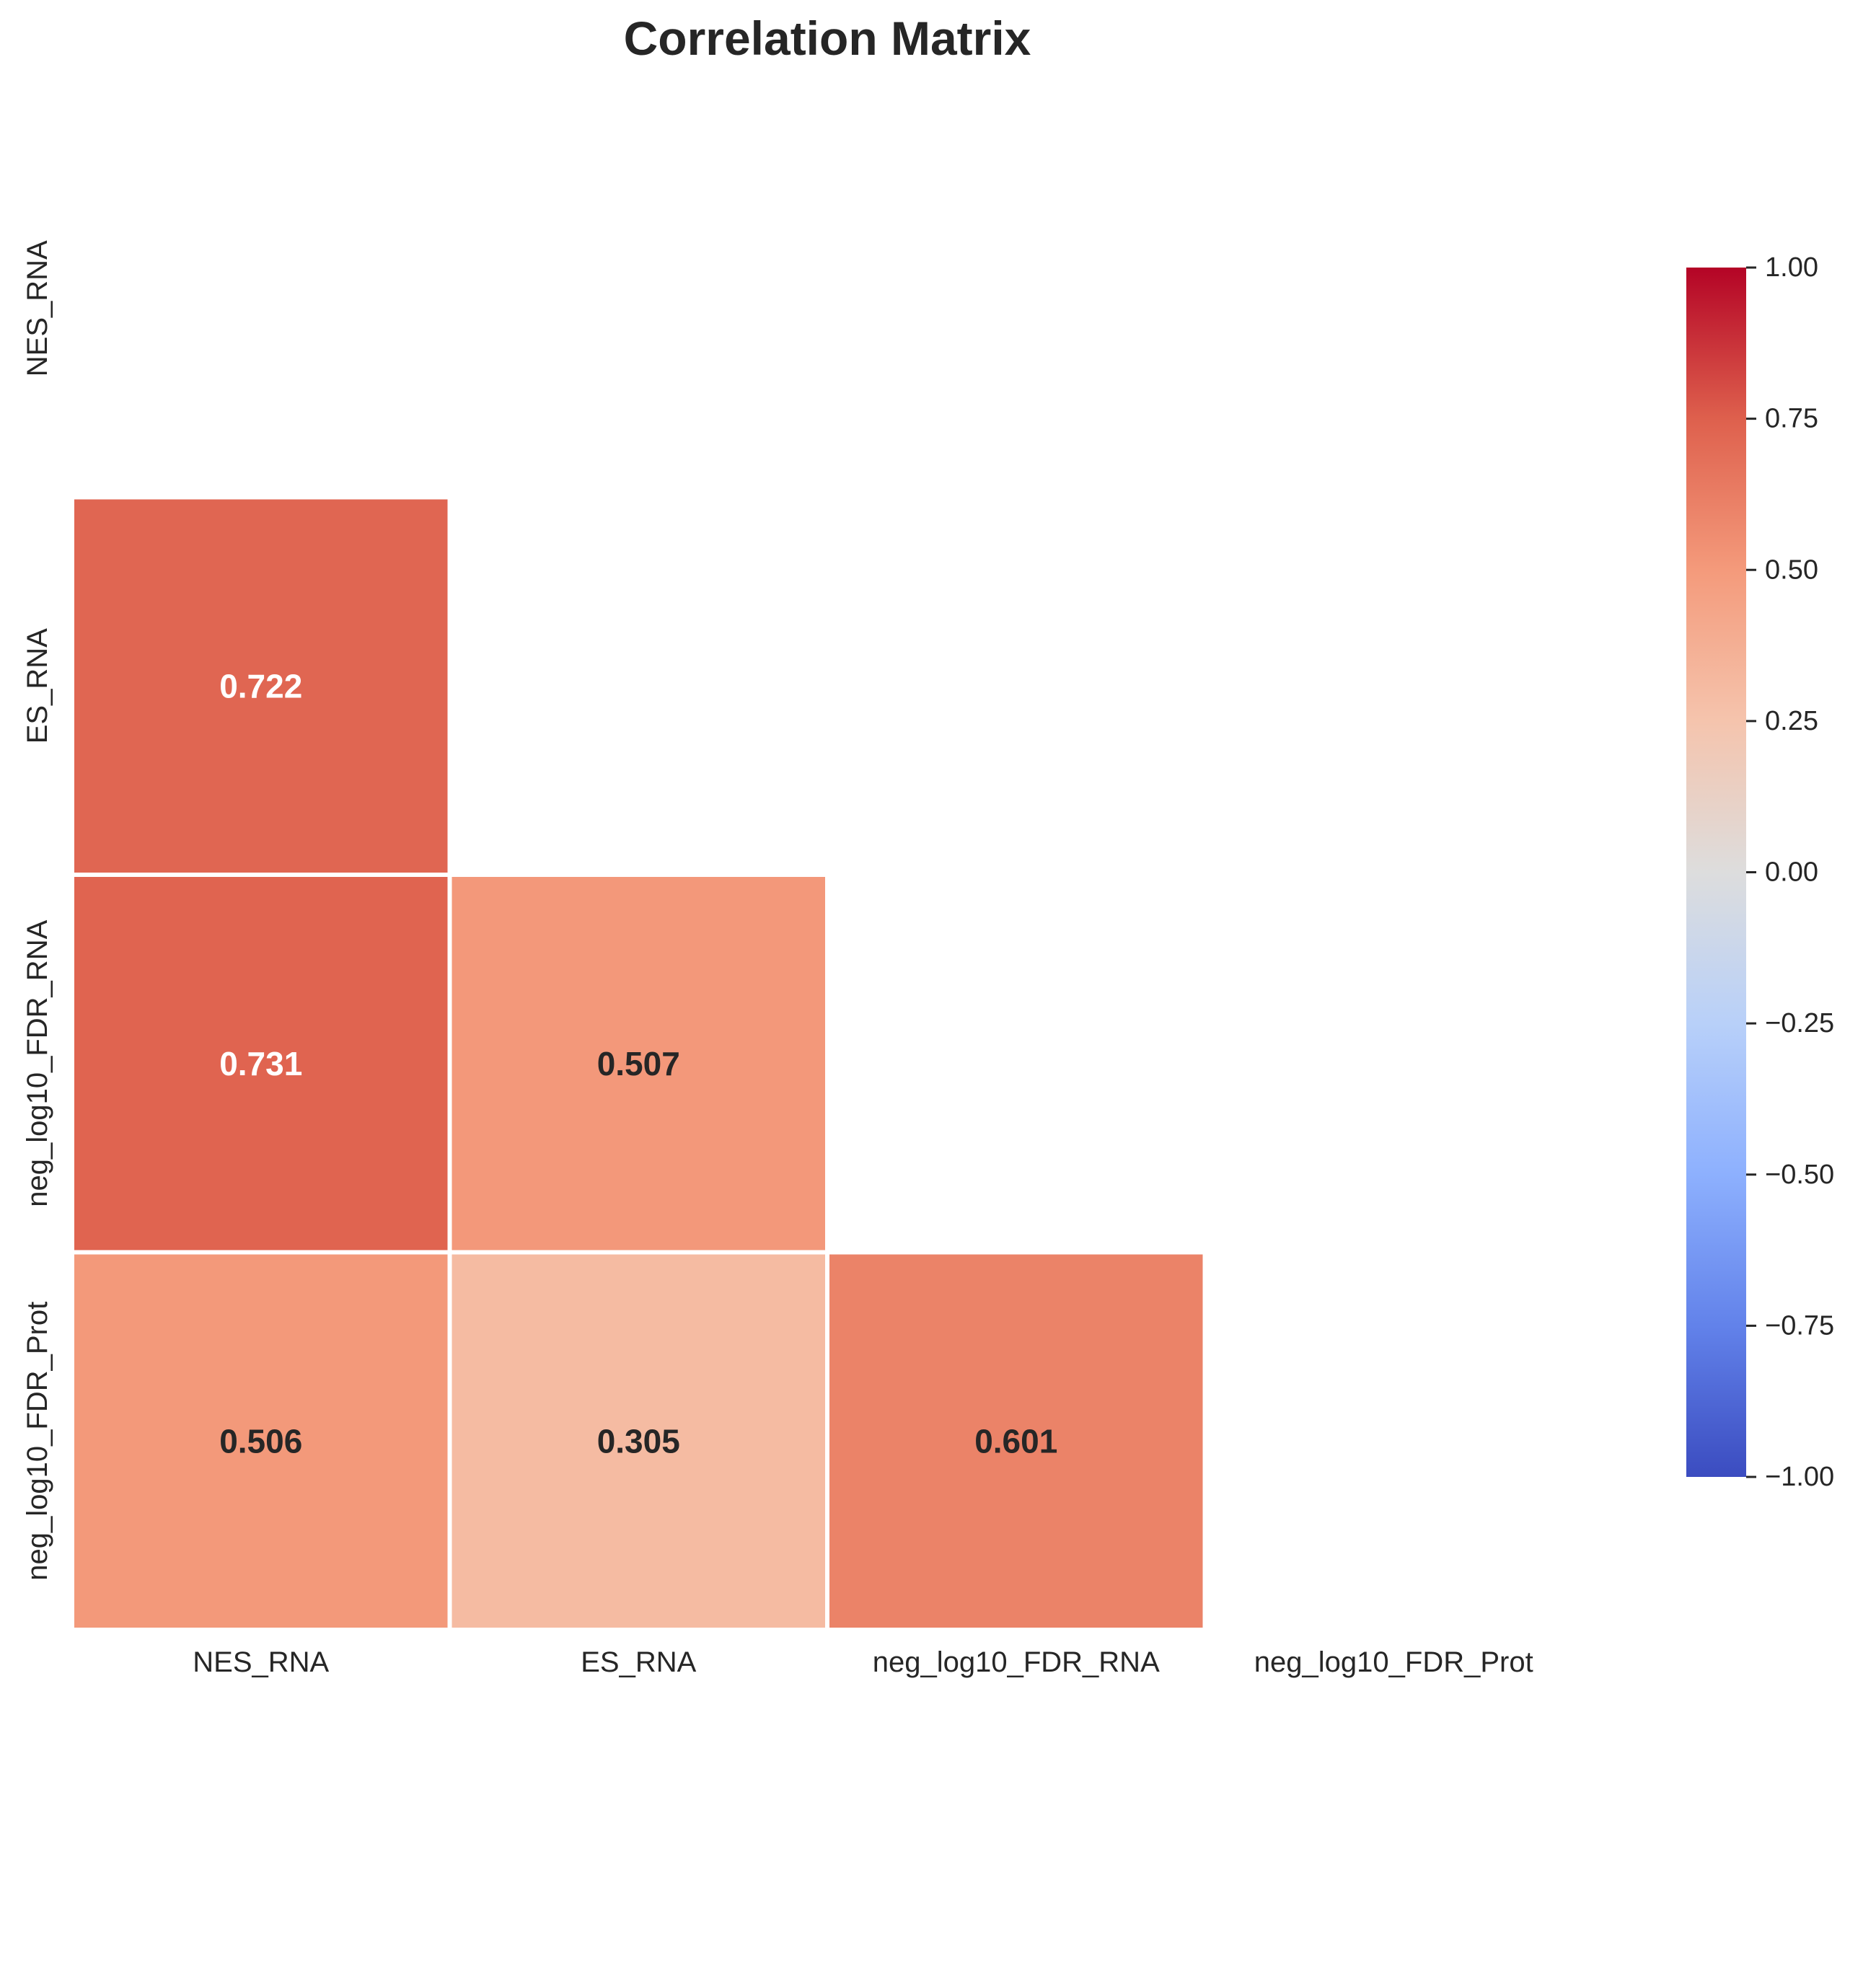 This screenshot has height=1981, width=1876. What do you see at coordinates (828, 38) in the screenshot?
I see `chart-title: Correlation Matrix` at bounding box center [828, 38].